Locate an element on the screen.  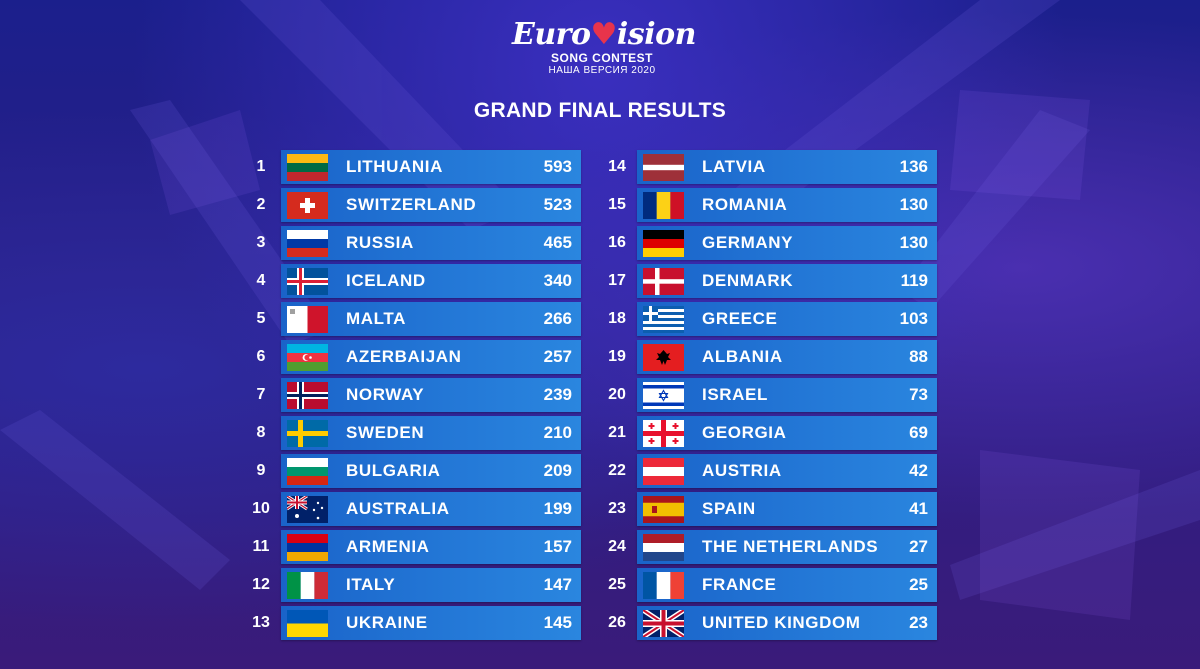
georgia-flag-icon is located at coordinates (663, 433).